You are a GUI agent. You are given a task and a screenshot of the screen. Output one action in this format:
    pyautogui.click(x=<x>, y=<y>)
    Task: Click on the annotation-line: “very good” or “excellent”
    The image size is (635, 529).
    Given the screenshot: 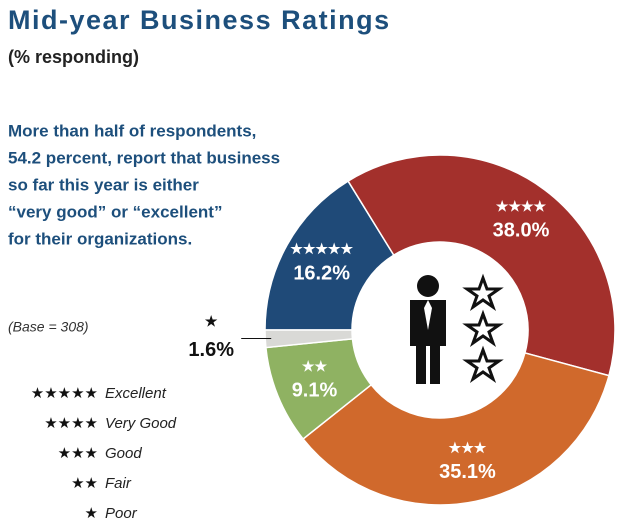 What is the action you would take?
    pyautogui.click(x=115, y=211)
    